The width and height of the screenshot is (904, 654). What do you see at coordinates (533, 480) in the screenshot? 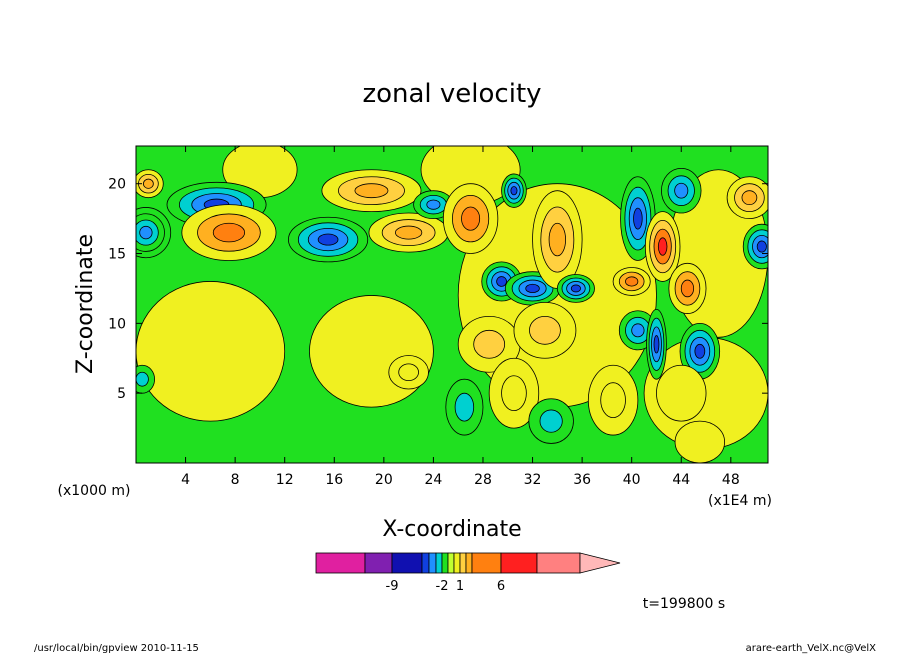
I see `x-tick-label-32: 32` at bounding box center [533, 480].